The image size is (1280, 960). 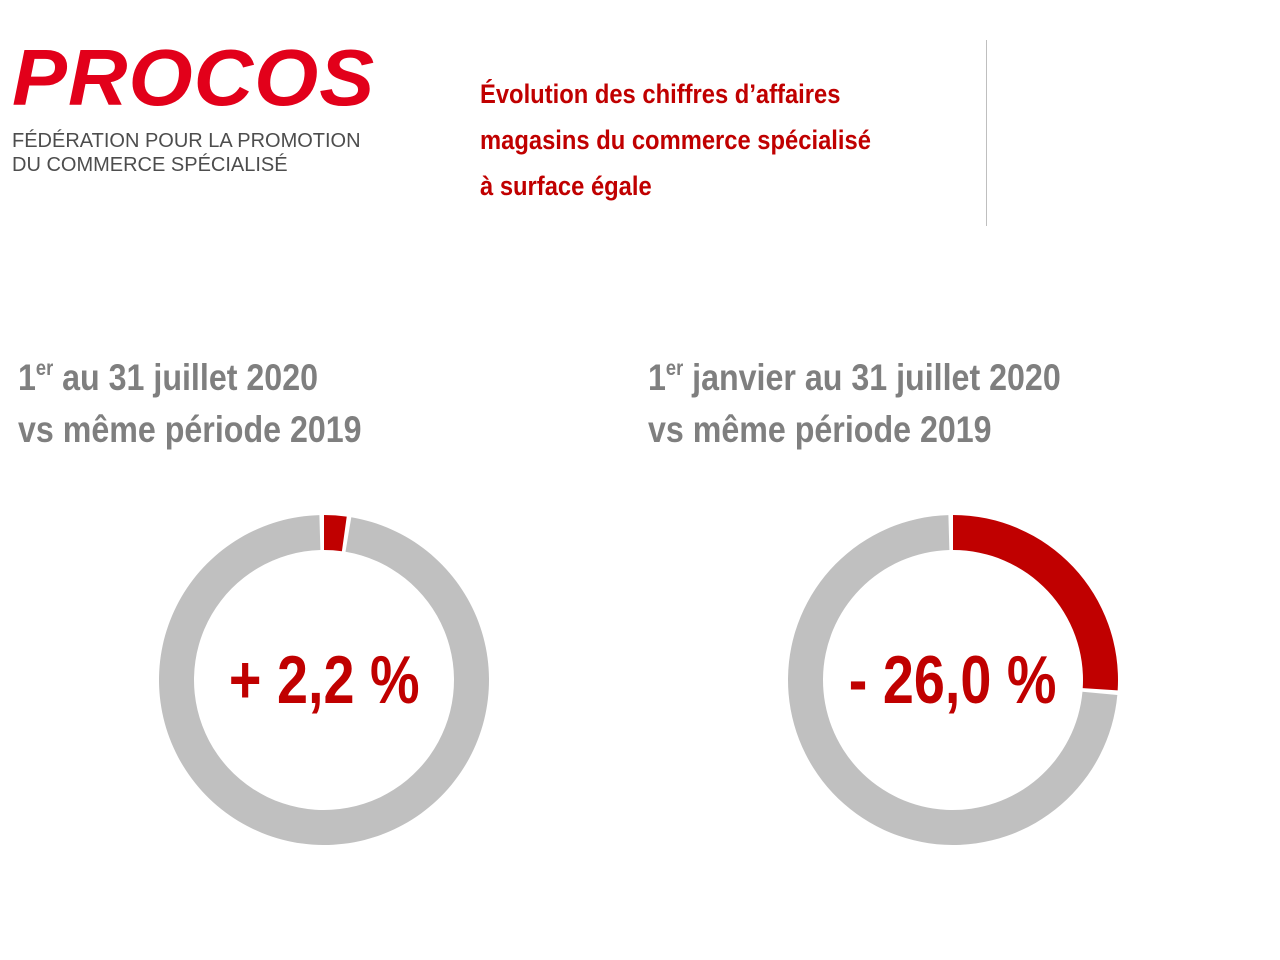 I want to click on period-range: janvier au 31 juillet 2020, so click(x=872, y=377).